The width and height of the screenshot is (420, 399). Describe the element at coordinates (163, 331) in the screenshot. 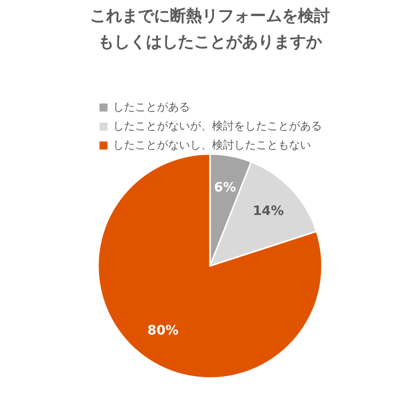

I see `data-label: 80%` at that location.